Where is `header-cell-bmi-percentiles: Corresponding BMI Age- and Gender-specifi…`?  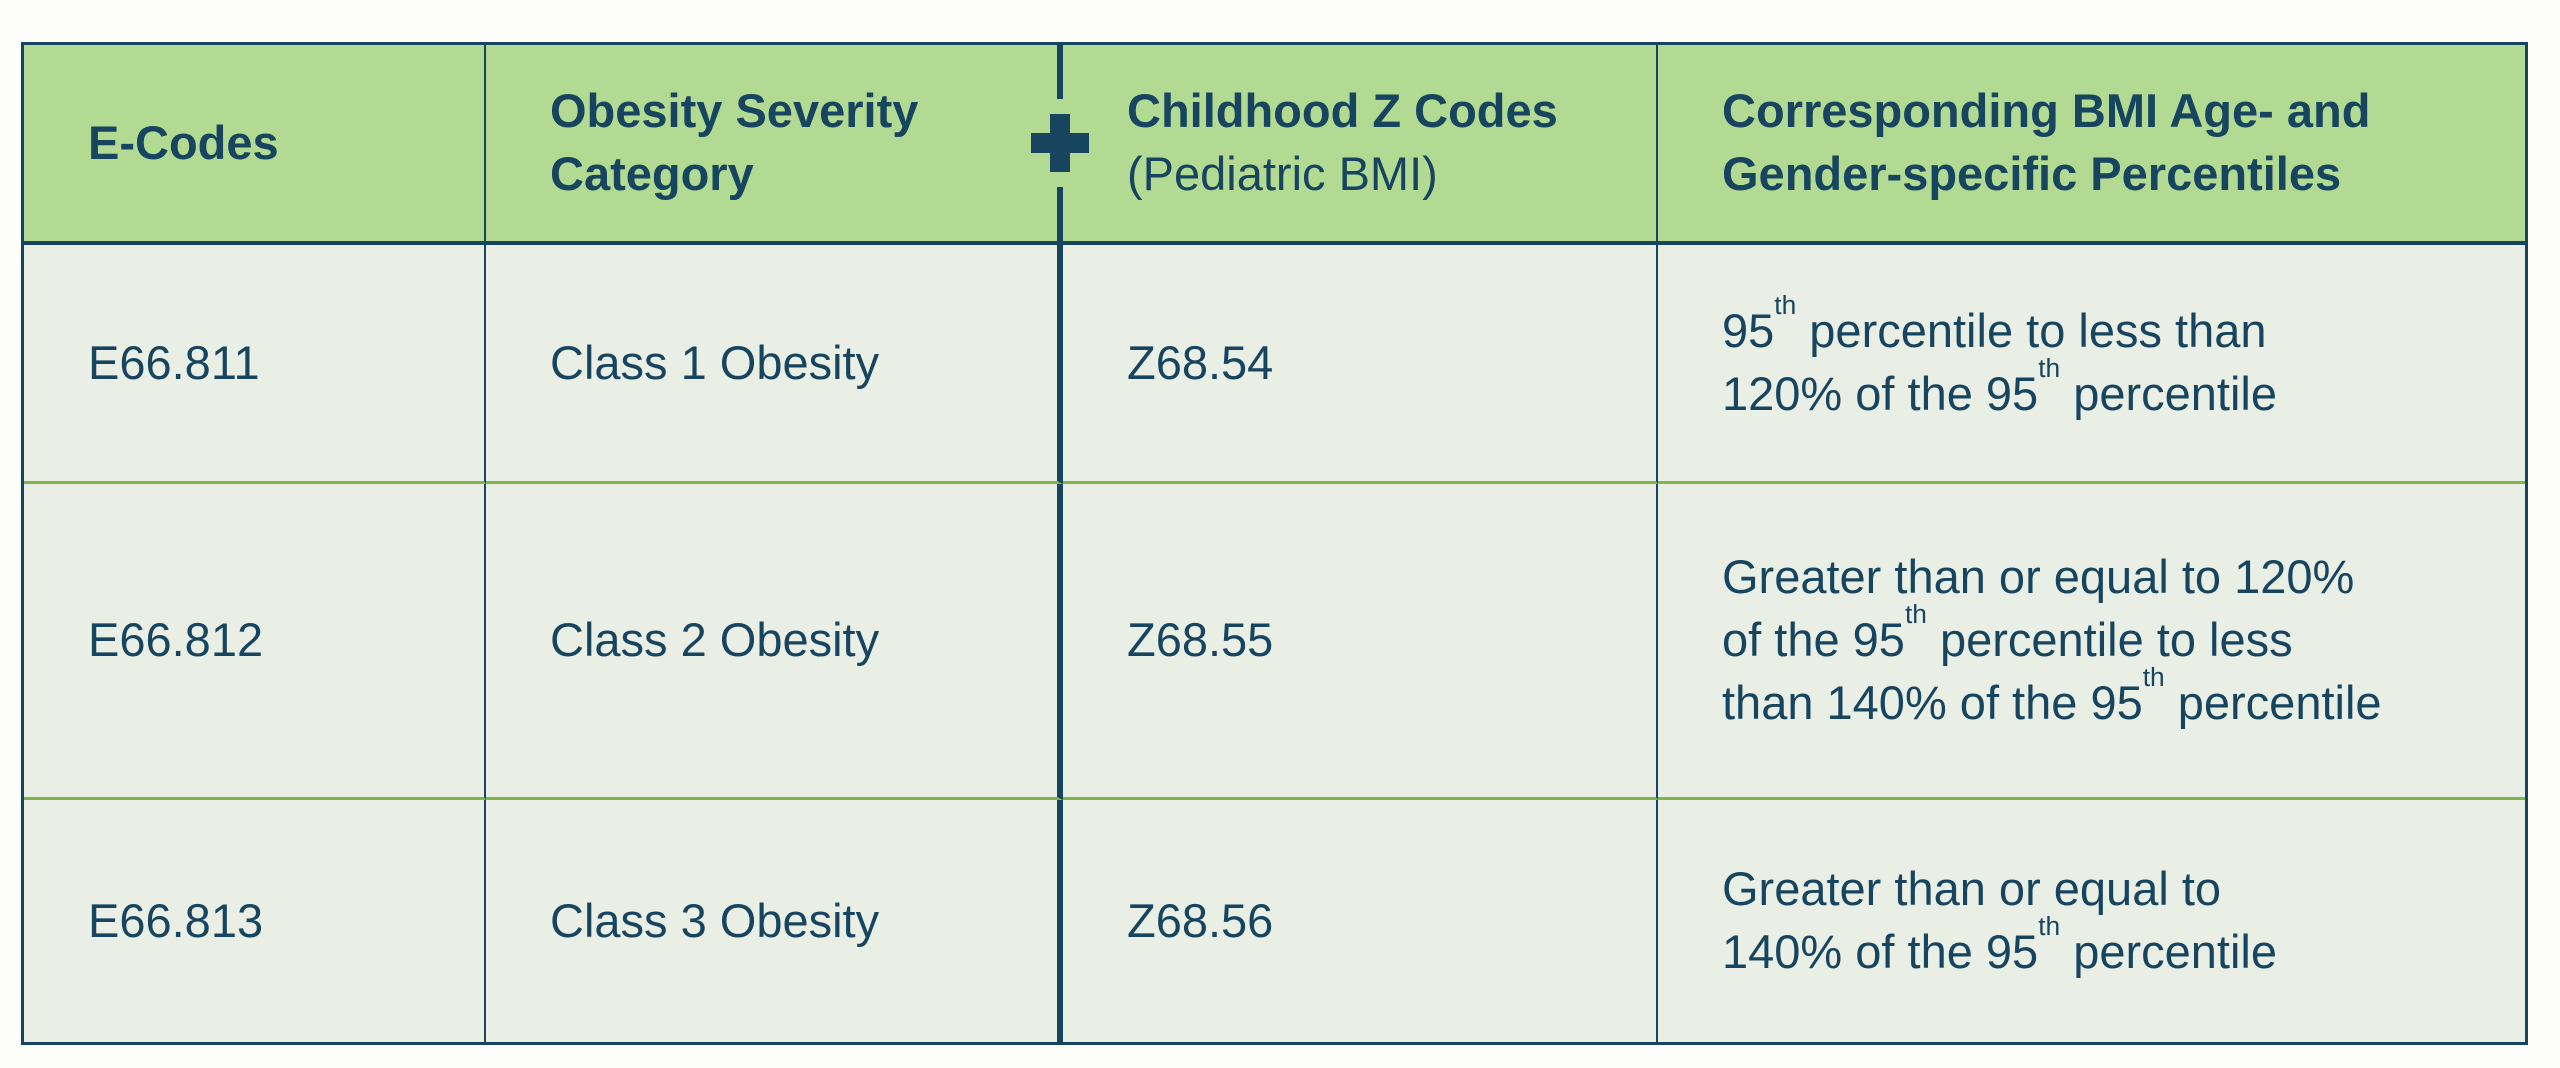
header-cell-bmi-percentiles: Corresponding BMI Age- and Gender-specifi… is located at coordinates (2091, 145).